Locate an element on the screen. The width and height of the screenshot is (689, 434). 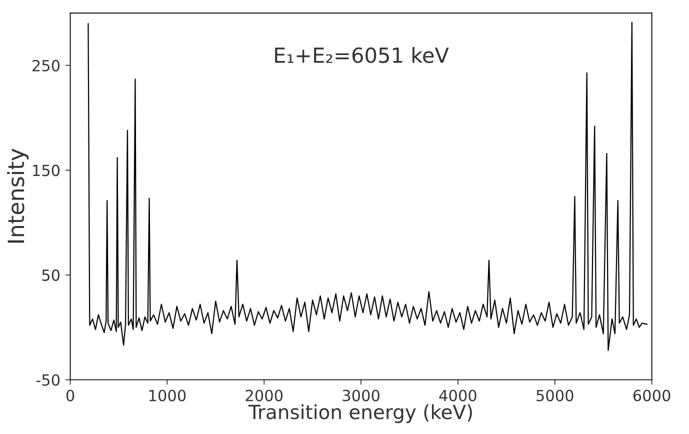
x-tick-label: 2000 is located at coordinates (264, 396).